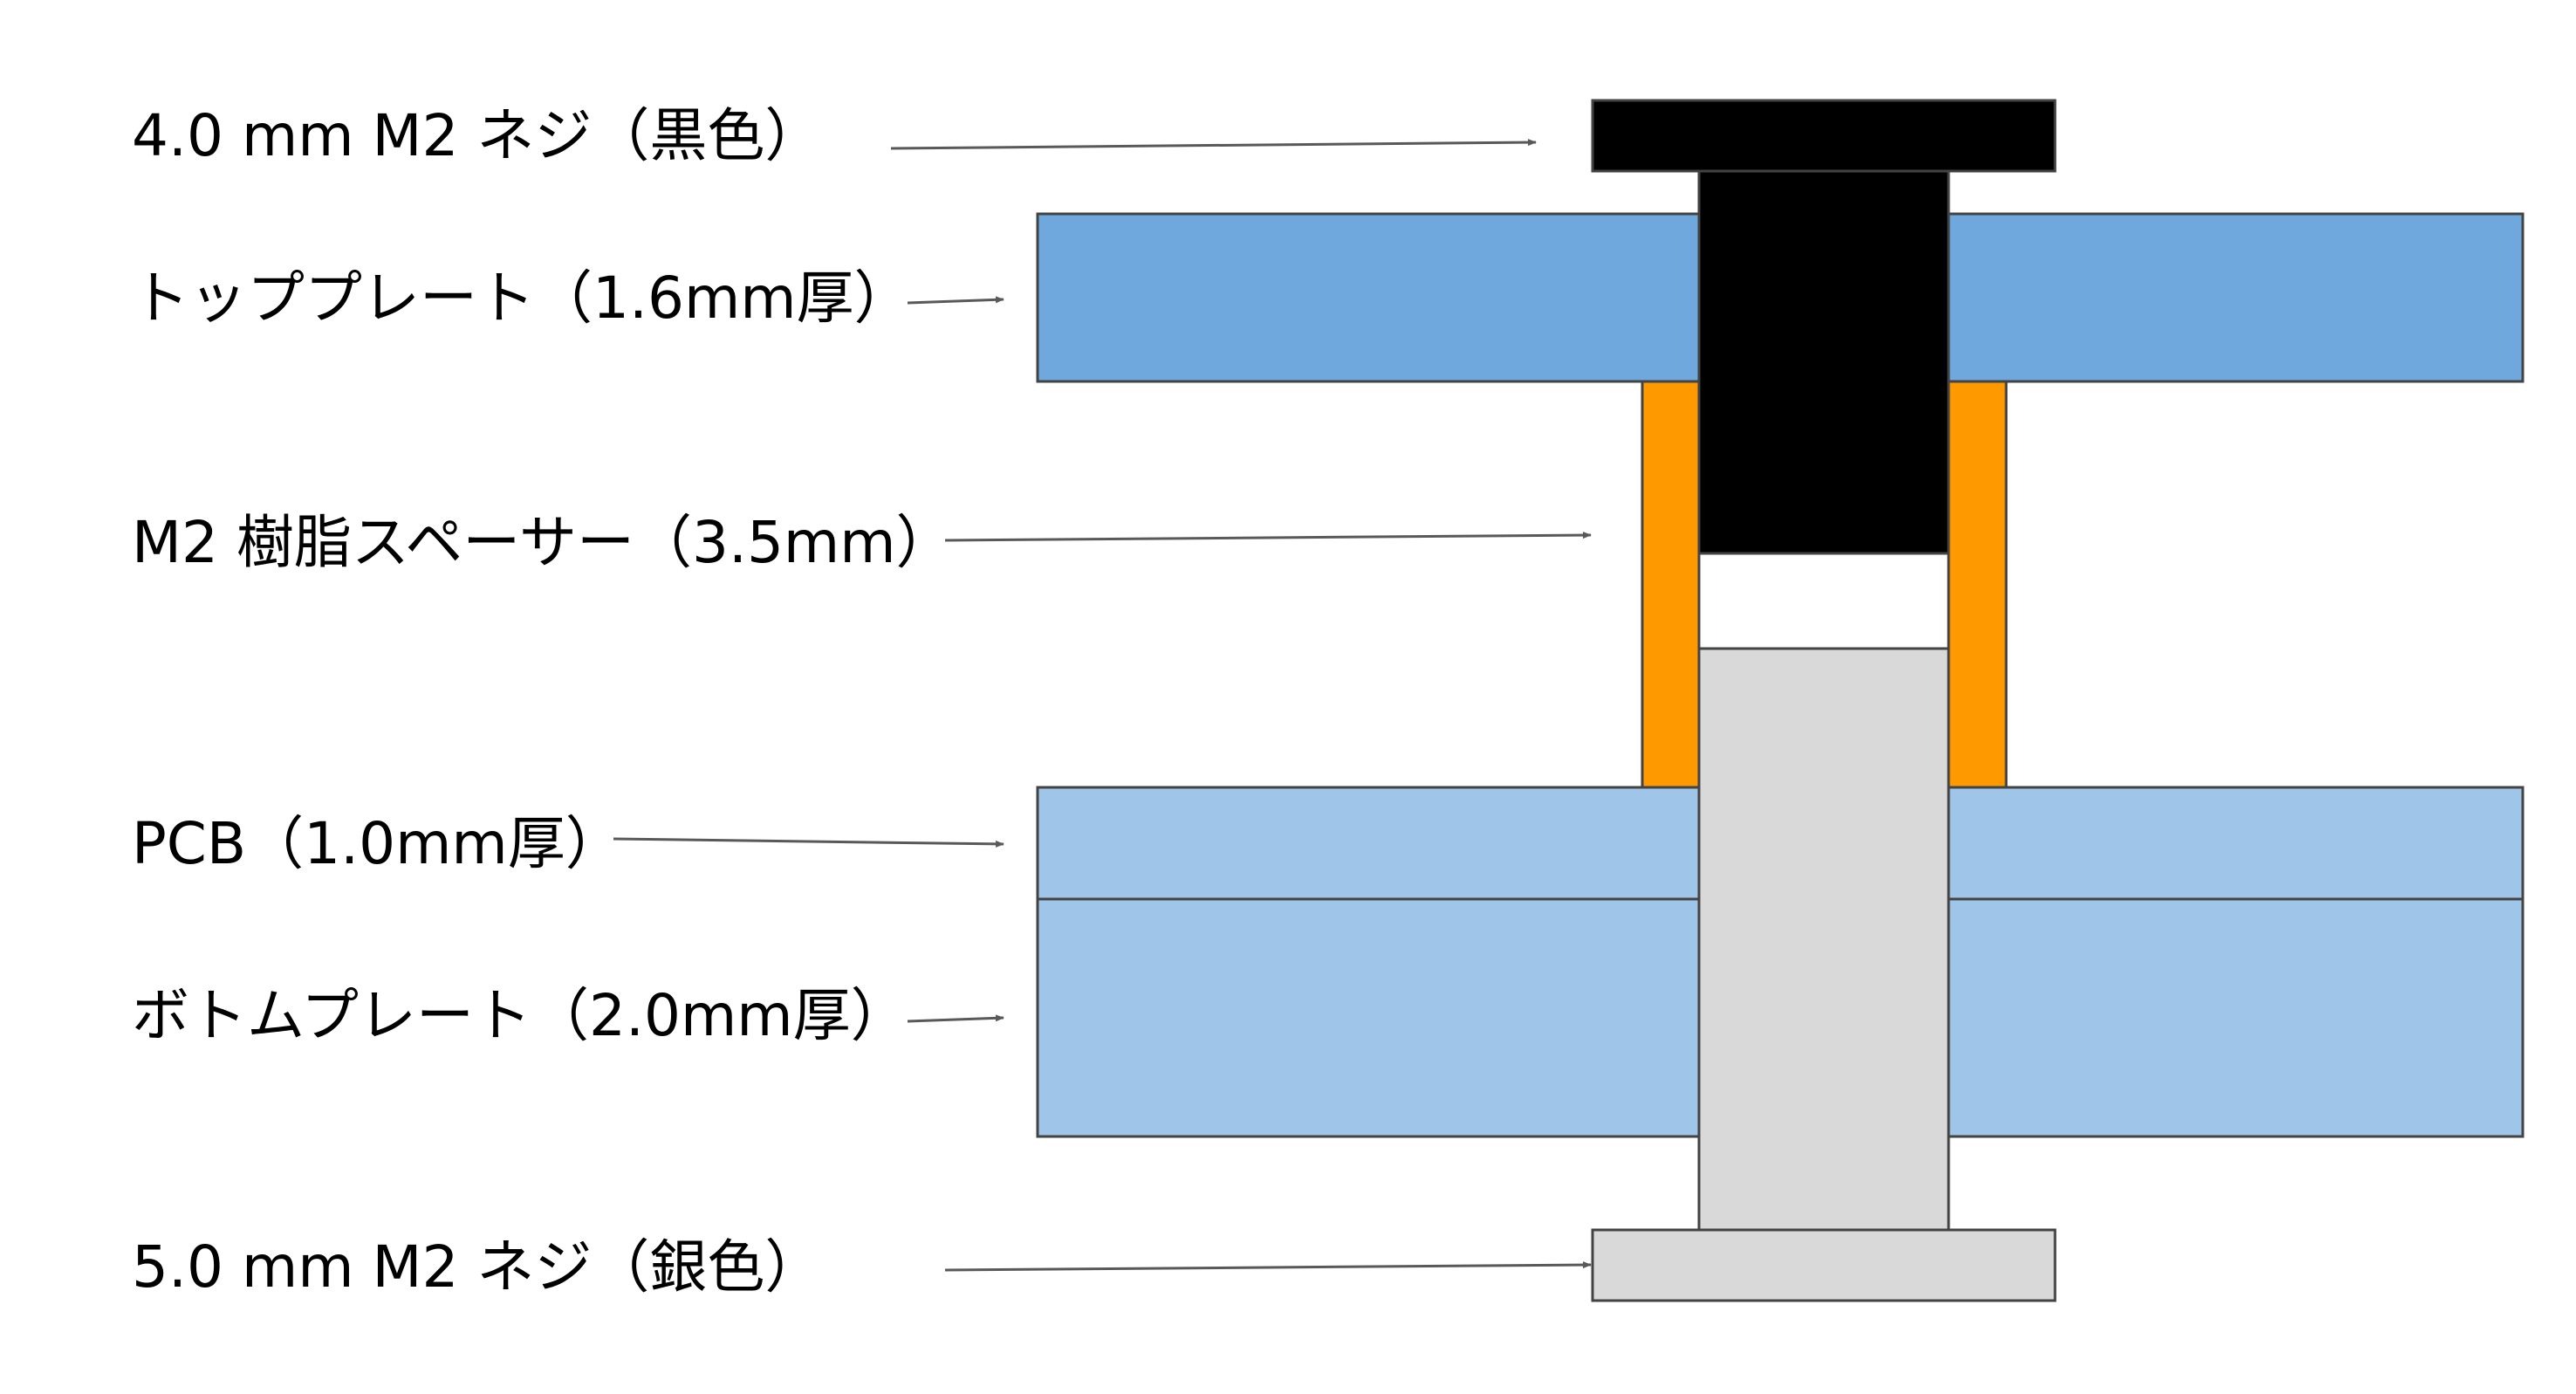  I want to click on bottom-screw-head, so click(1824, 1265).